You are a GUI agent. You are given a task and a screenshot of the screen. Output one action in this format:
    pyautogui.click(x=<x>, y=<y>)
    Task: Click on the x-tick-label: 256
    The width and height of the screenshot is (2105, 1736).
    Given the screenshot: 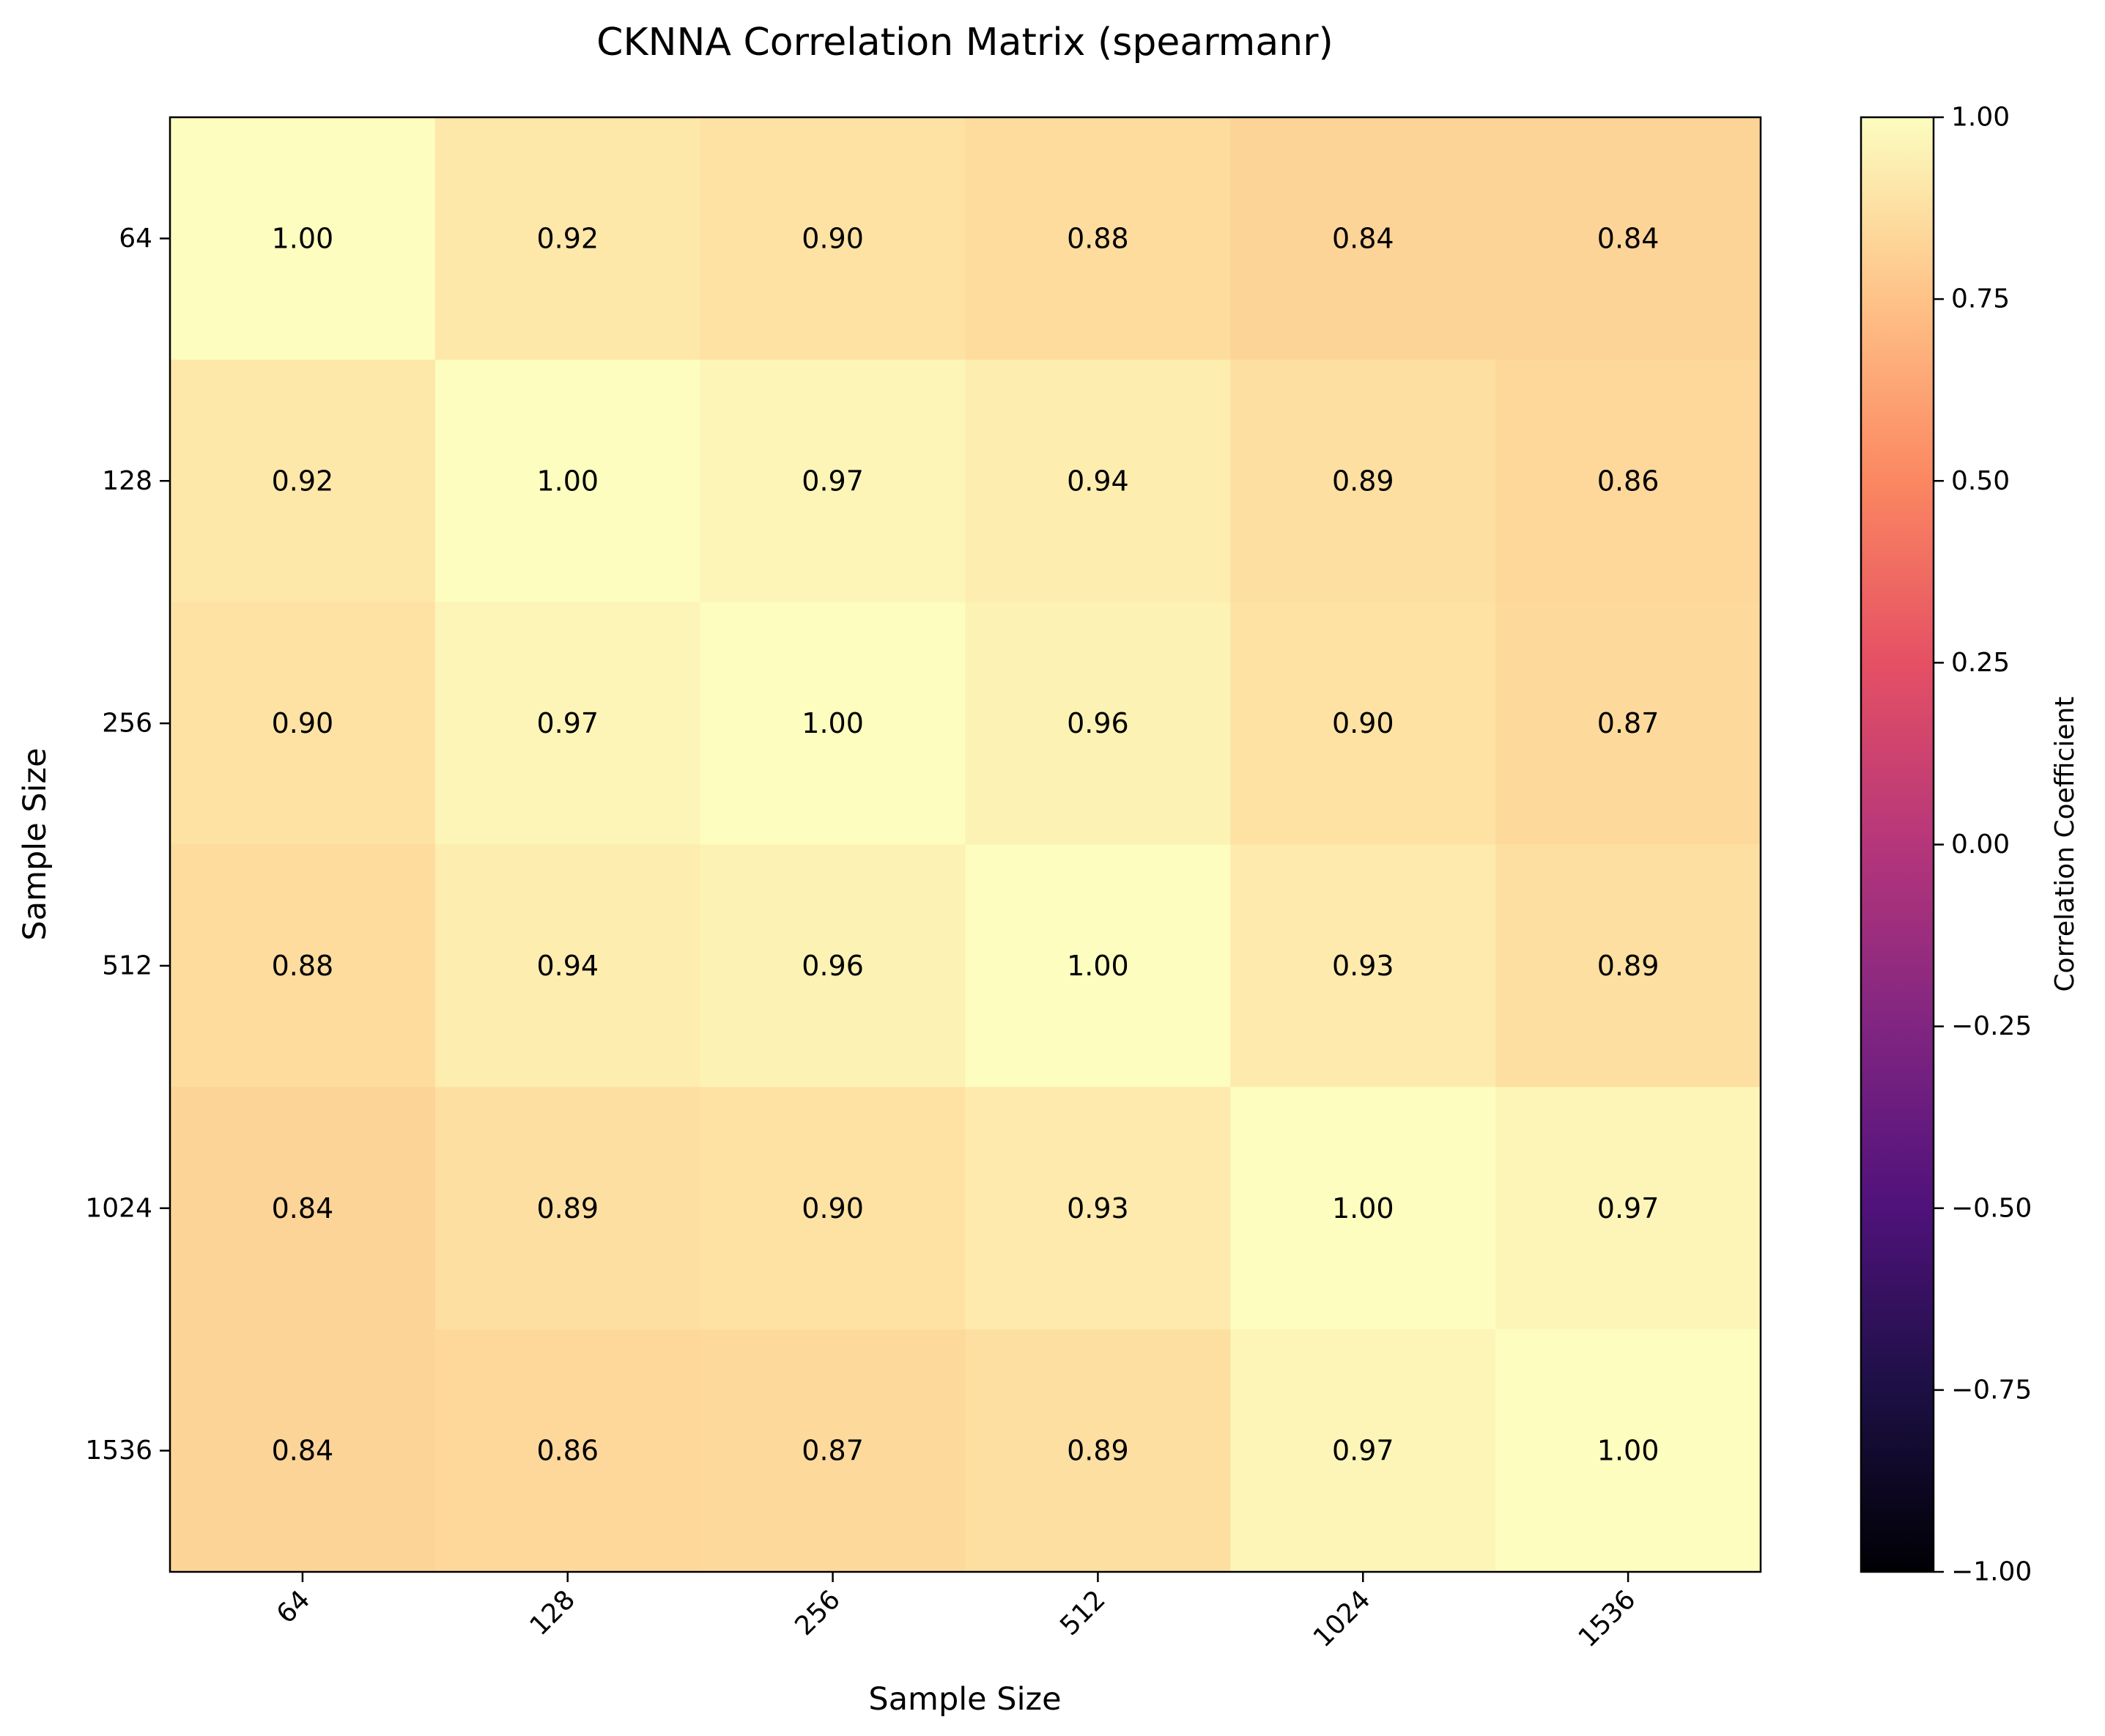 What is the action you would take?
    pyautogui.click(x=817, y=1613)
    